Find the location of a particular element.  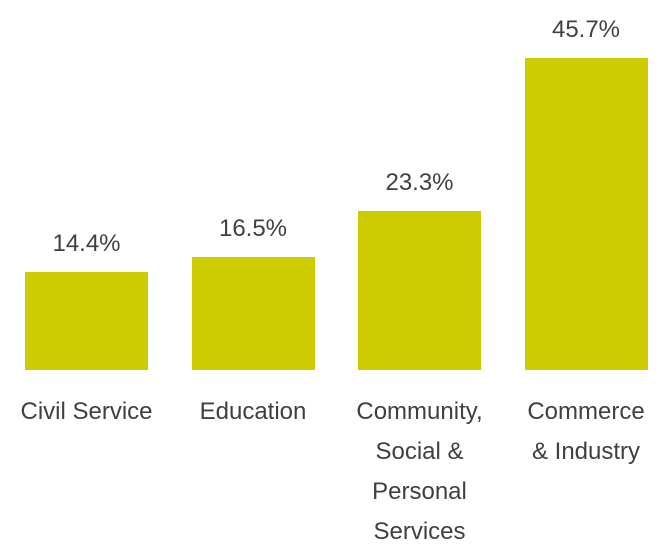

category-label: Education is located at coordinates (253, 411).